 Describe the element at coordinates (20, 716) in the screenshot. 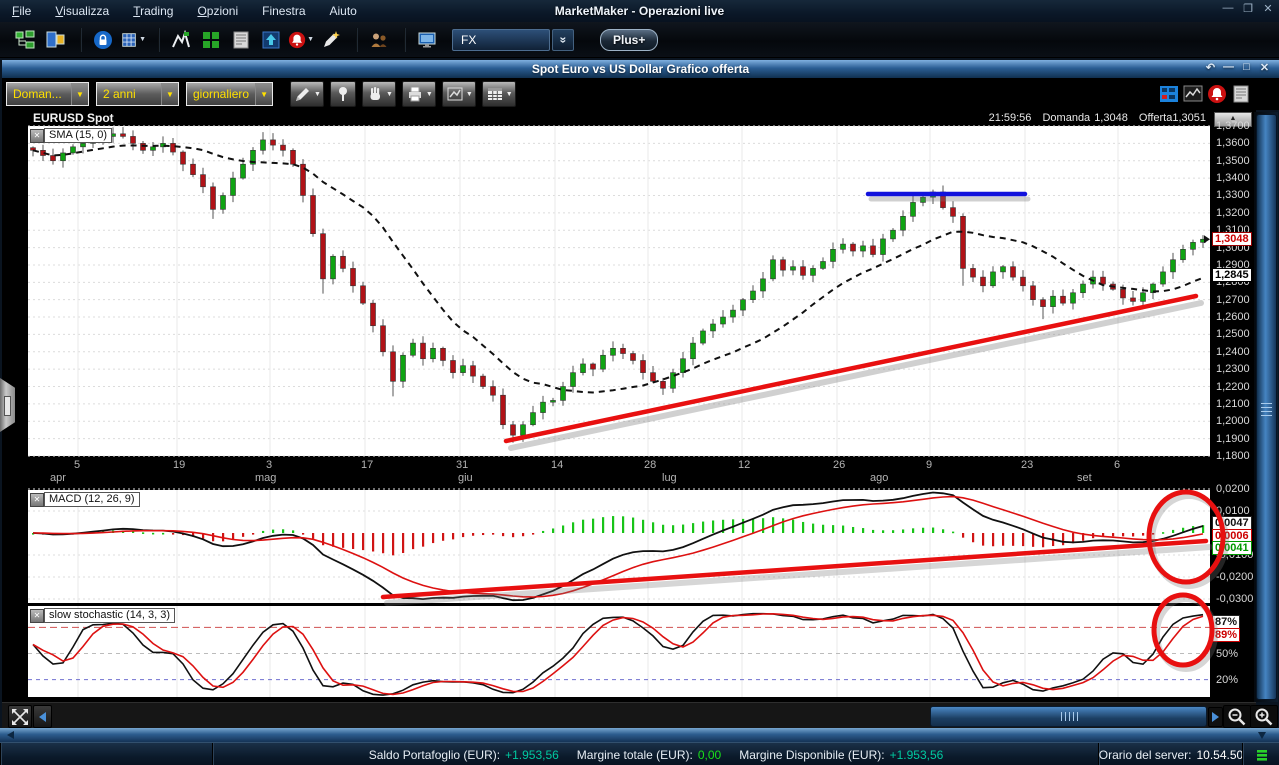

I see `fit-chart-button` at that location.